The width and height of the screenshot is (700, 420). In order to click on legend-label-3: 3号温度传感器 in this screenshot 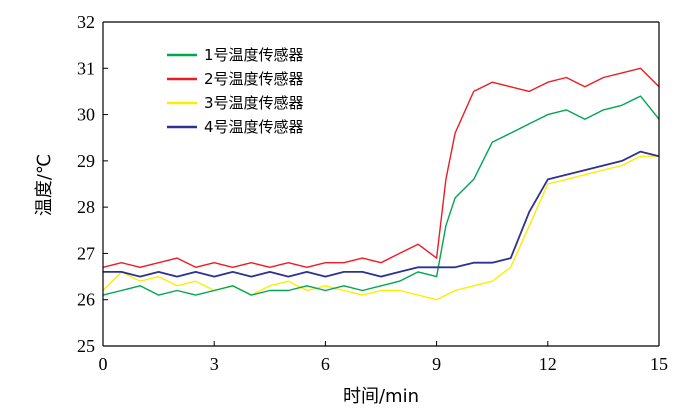, I will do `click(254, 103)`.